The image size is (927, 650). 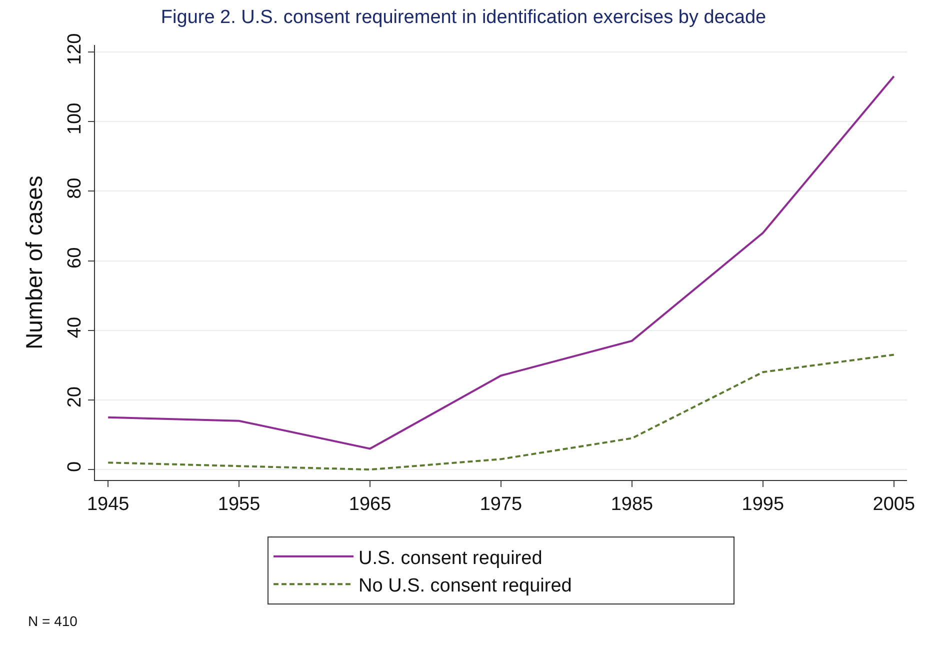 What do you see at coordinates (465, 586) in the screenshot?
I see `legend-label: No U.S. consent required` at bounding box center [465, 586].